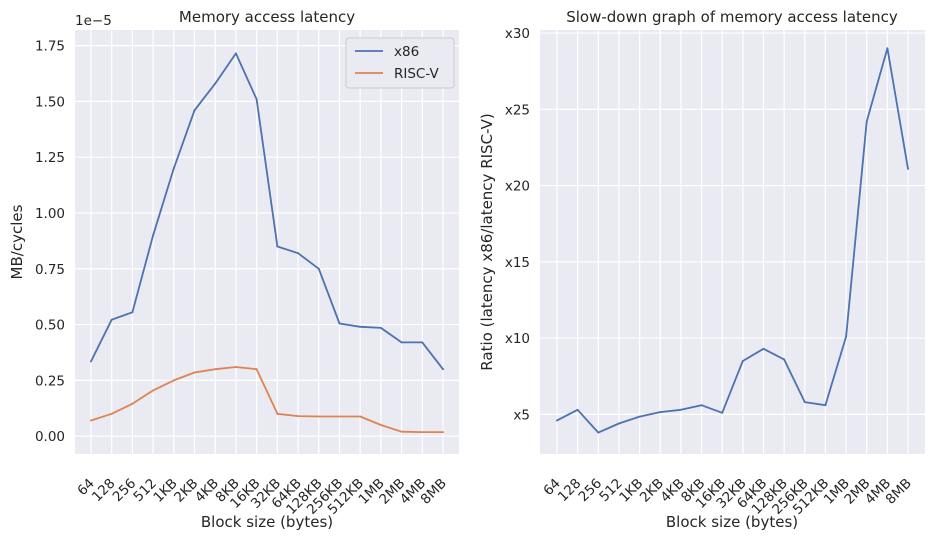 The image size is (936, 540). What do you see at coordinates (517, 110) in the screenshot?
I see `y-tick-label: x25` at bounding box center [517, 110].